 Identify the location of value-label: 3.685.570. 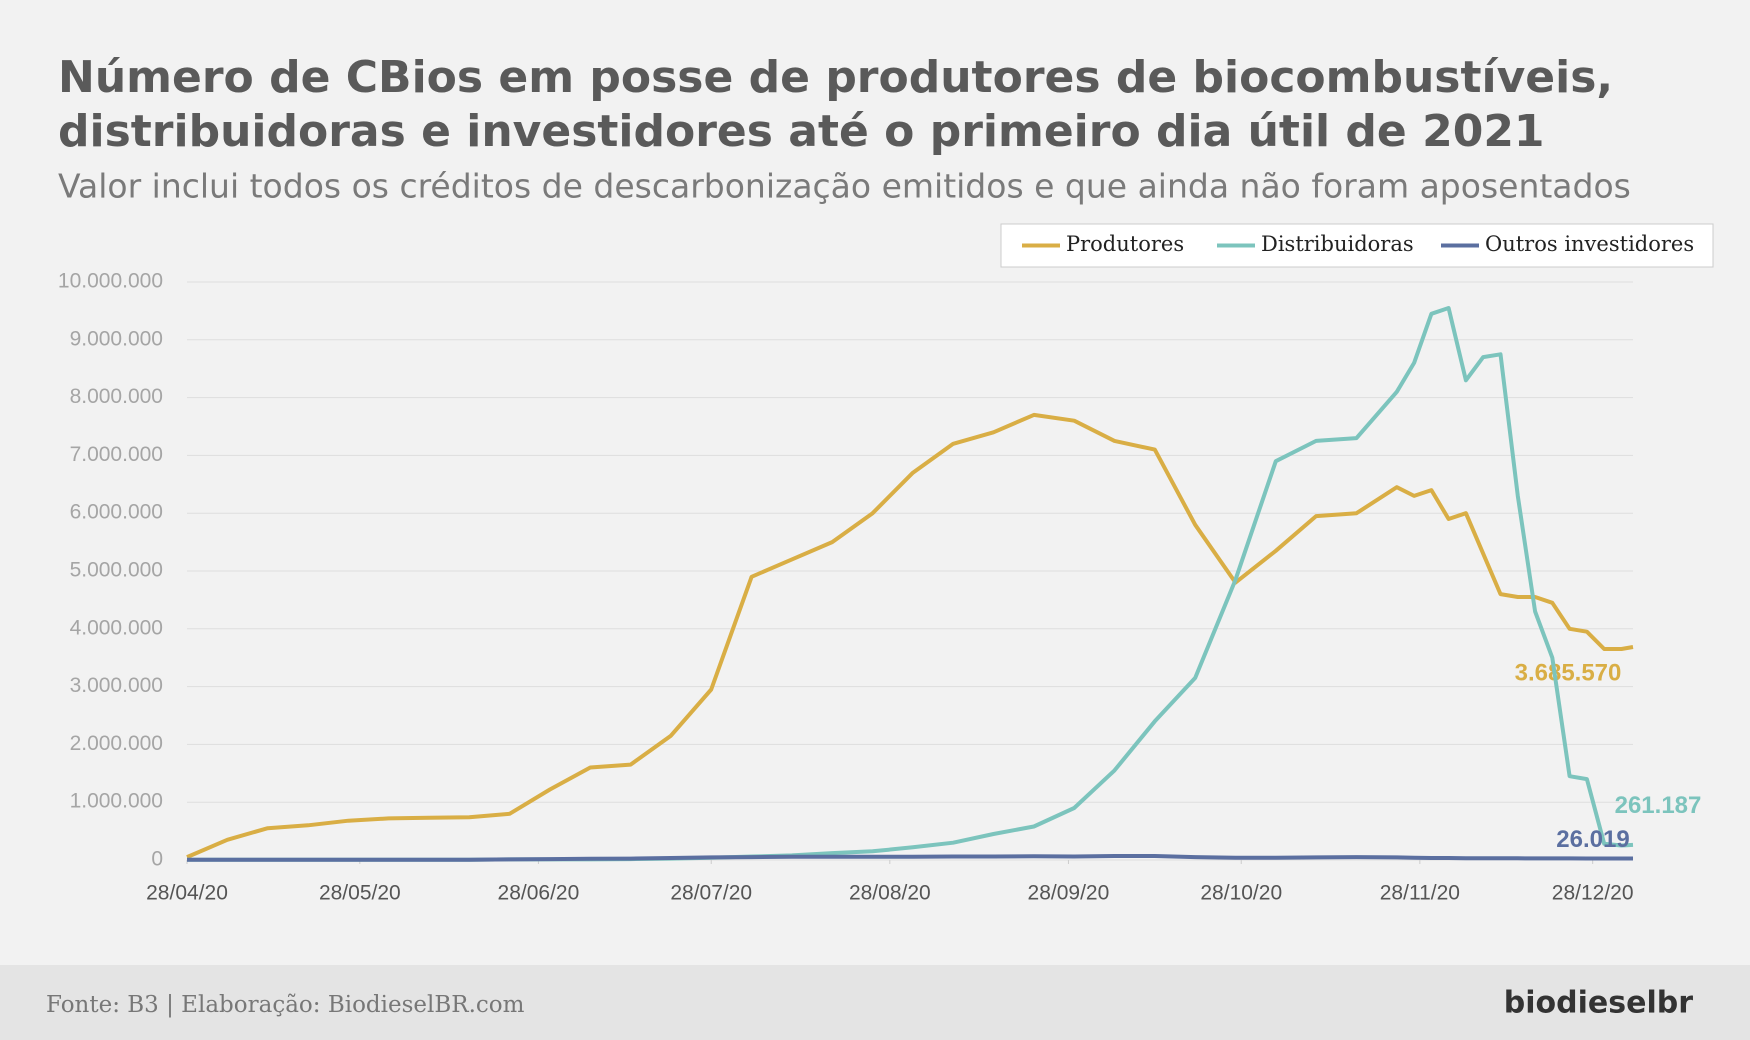
(1568, 672).